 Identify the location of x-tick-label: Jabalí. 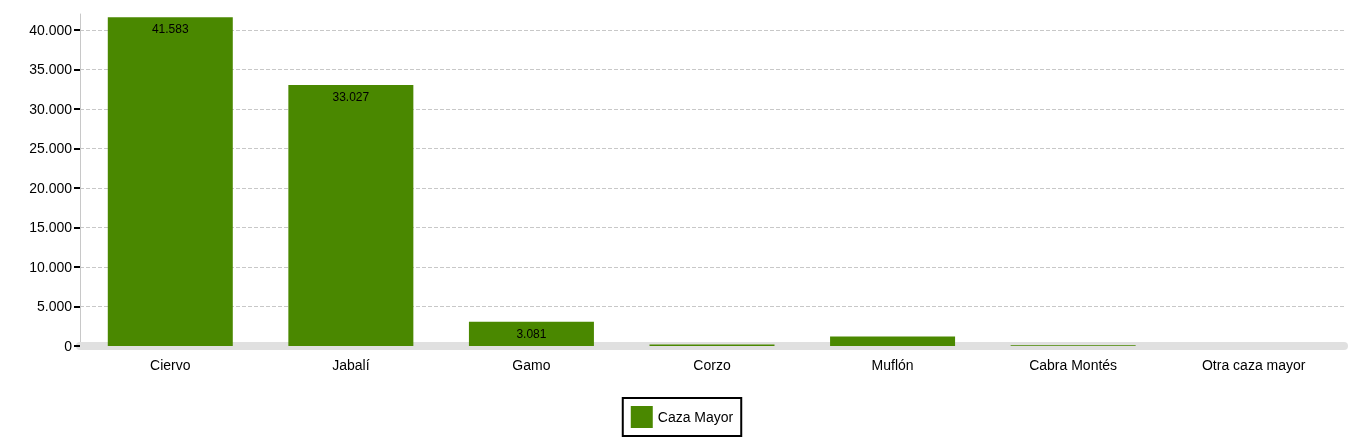
(351, 365).